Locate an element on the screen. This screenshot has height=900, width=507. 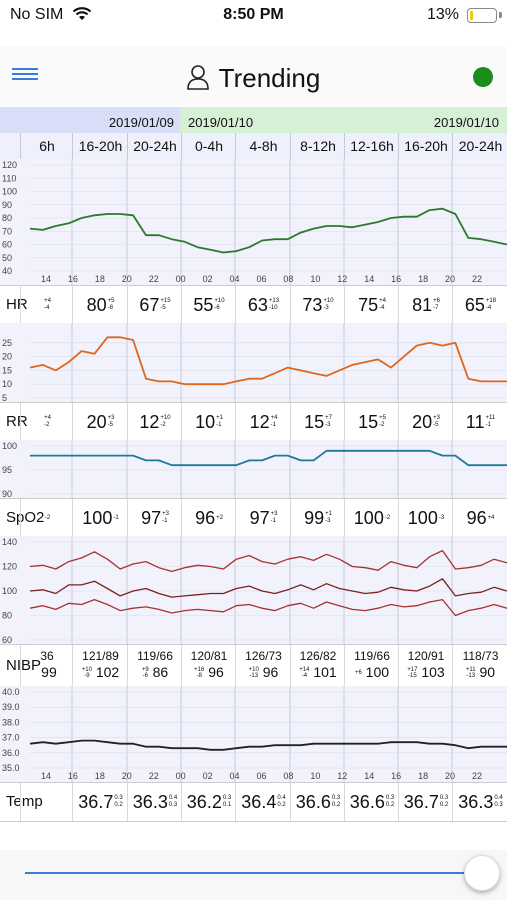
temp-range: 0.3 0.2 is located at coordinates (118, 801).